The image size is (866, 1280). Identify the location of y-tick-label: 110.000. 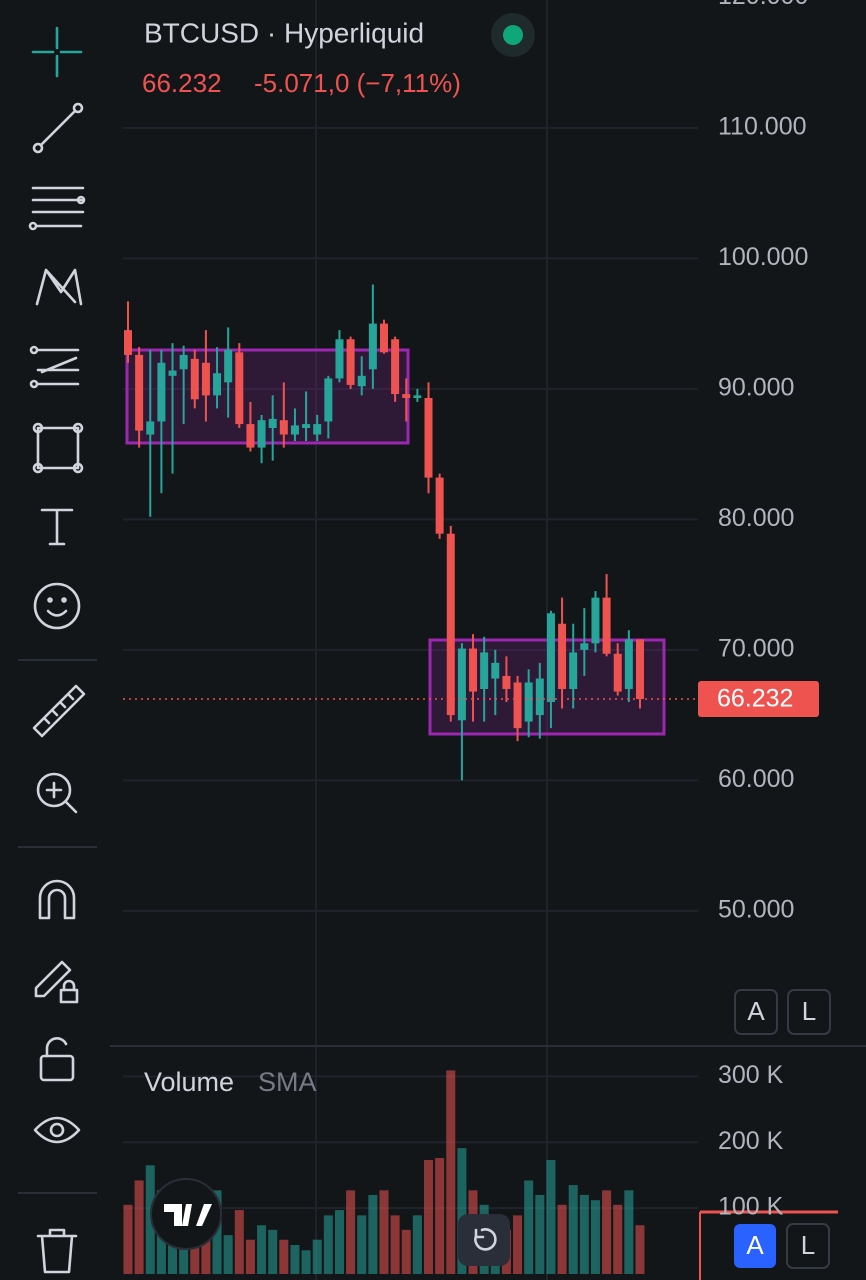
(762, 126).